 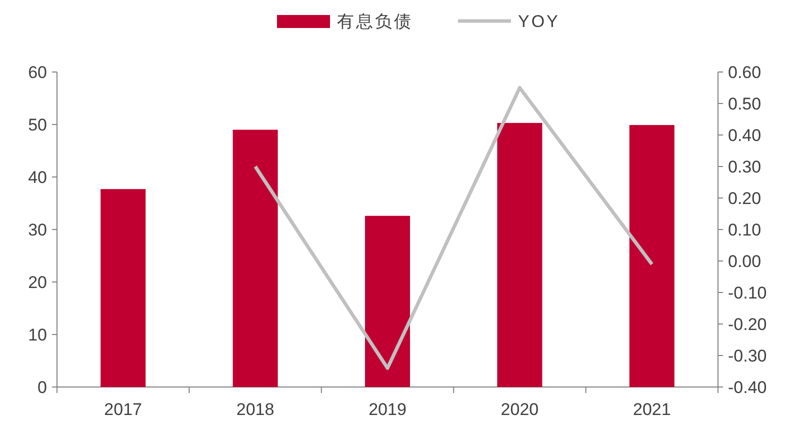 I want to click on y-tick-label: 20, so click(x=37, y=282).